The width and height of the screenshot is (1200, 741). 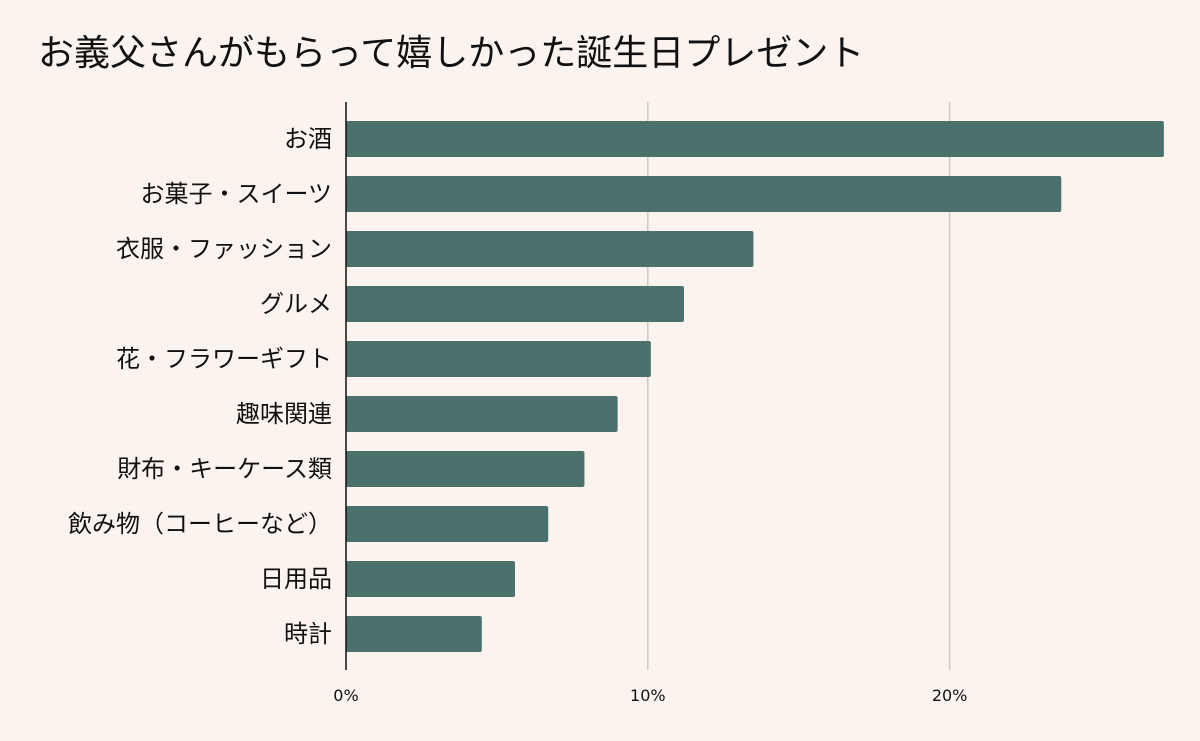 What do you see at coordinates (345, 695) in the screenshot?
I see `x-tick-label: 0%` at bounding box center [345, 695].